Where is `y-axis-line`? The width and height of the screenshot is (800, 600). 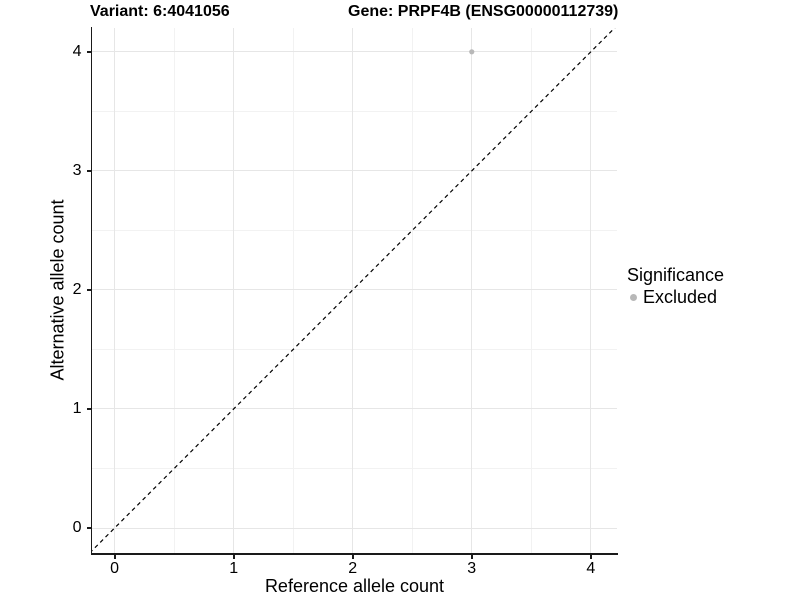
y-axis-line is located at coordinates (91, 290).